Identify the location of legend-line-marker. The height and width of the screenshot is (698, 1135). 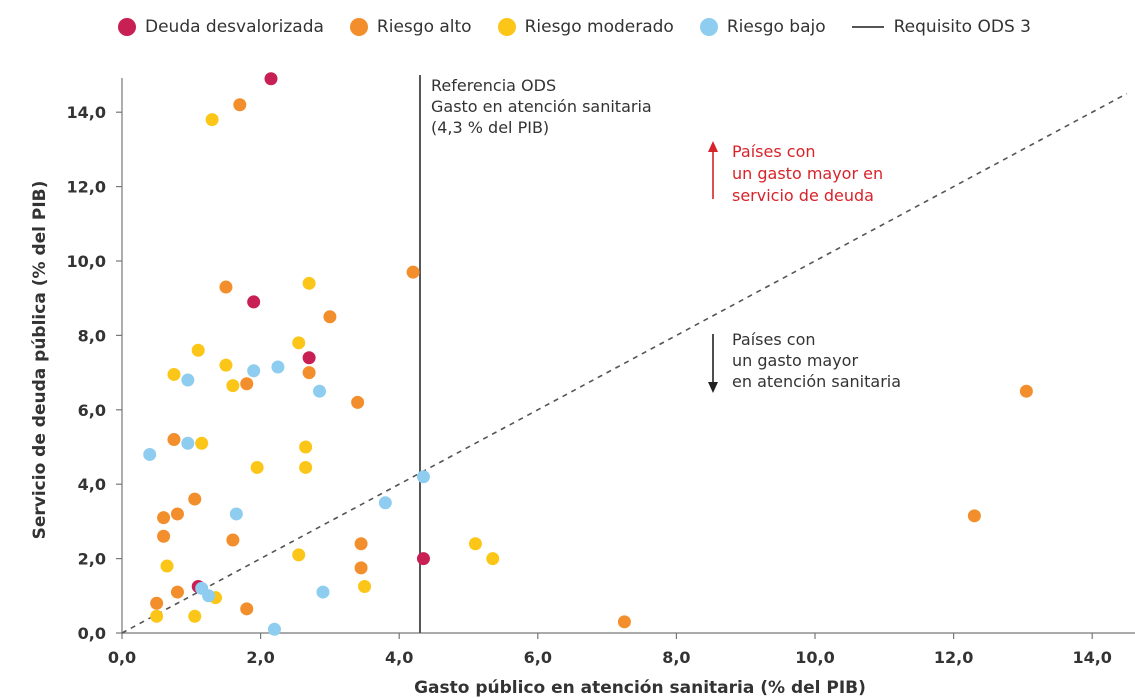
(867, 27).